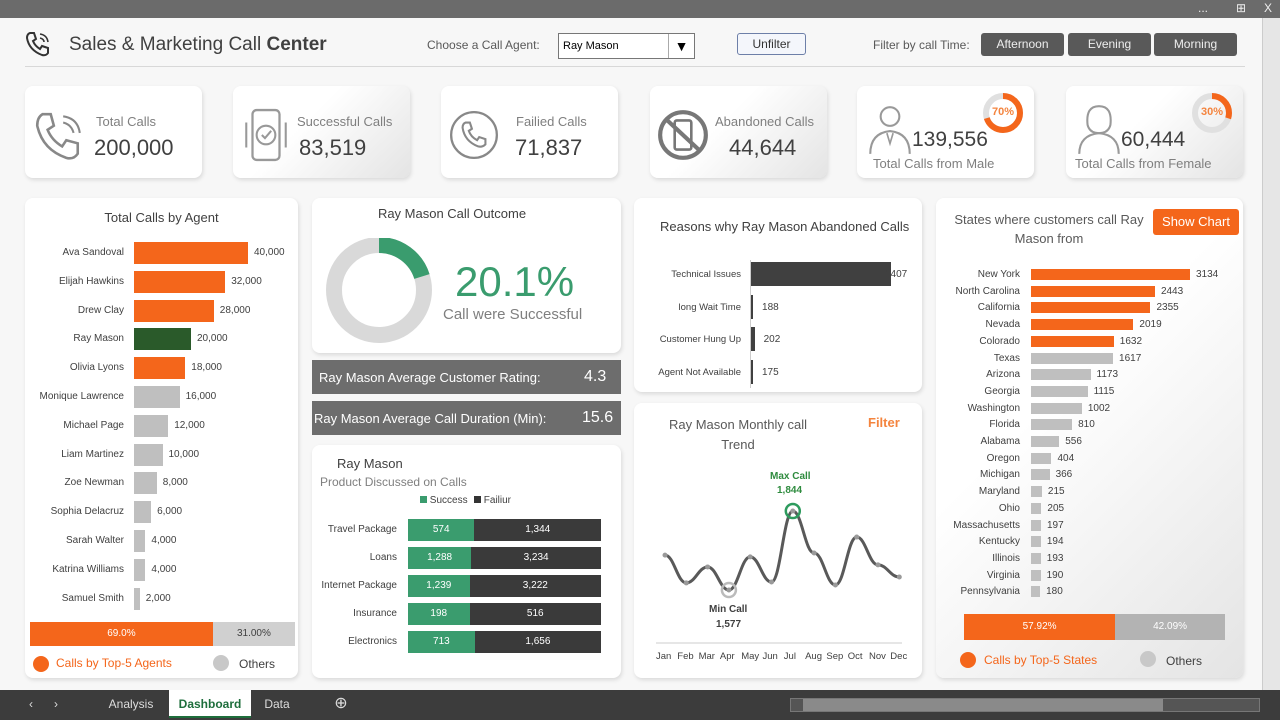 The height and width of the screenshot is (720, 1280). What do you see at coordinates (430, 377) in the screenshot?
I see `rating-label: Ray Mason Average Customer Rating:` at bounding box center [430, 377].